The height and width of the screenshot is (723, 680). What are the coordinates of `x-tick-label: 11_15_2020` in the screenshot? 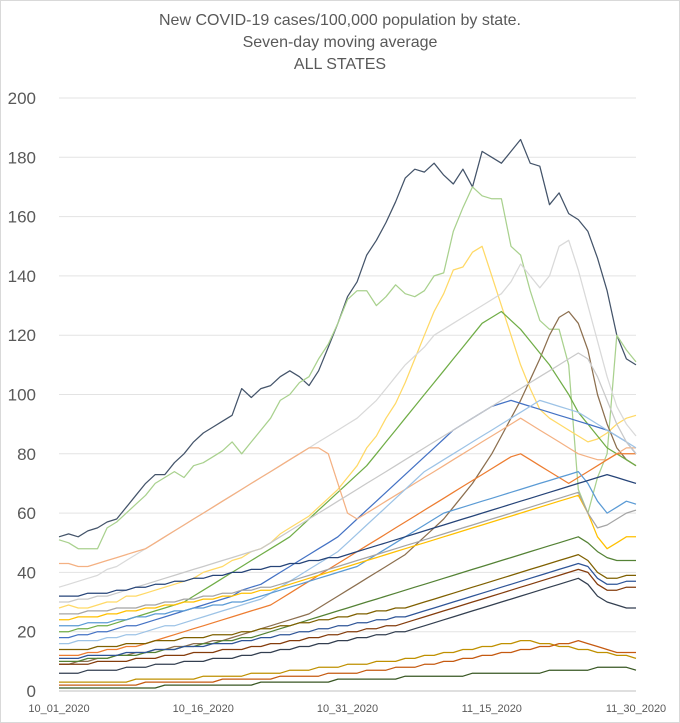 It's located at (492, 709).